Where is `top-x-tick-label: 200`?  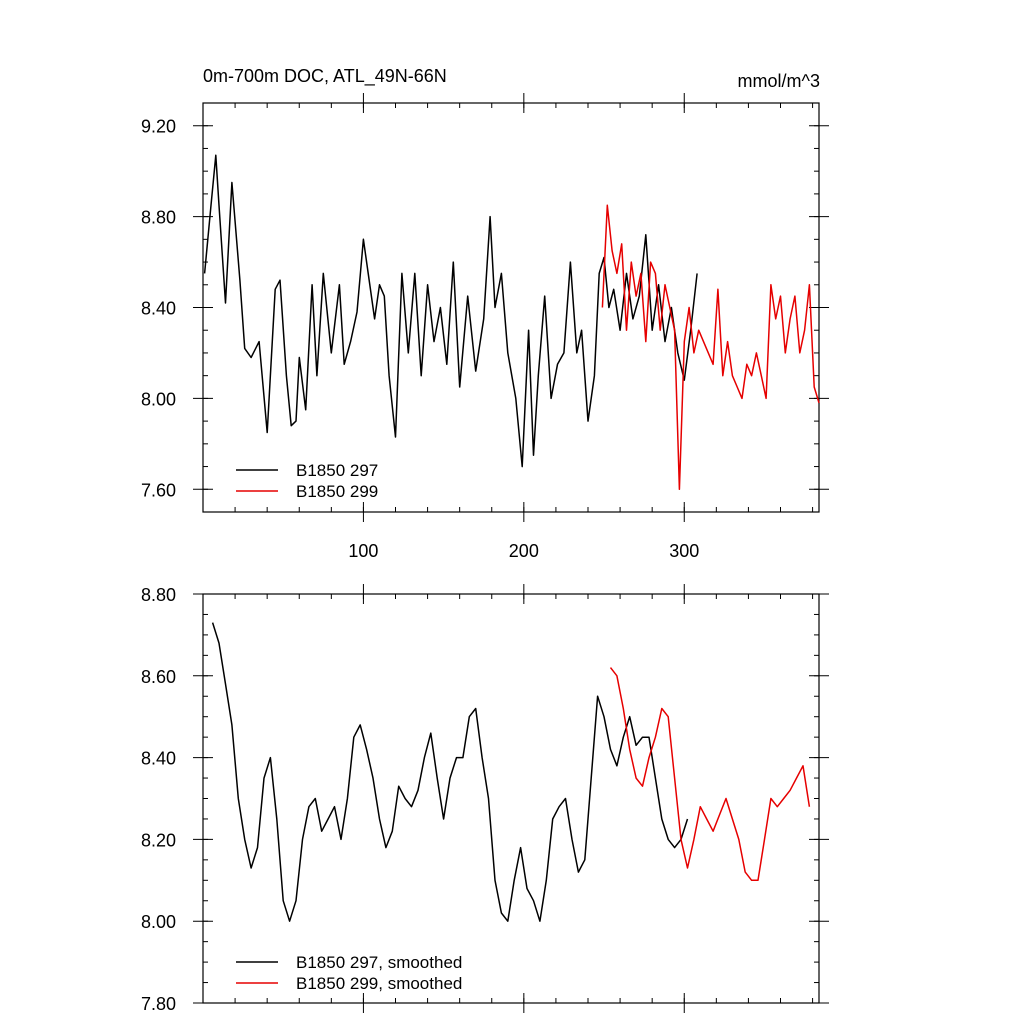
top-x-tick-label: 200 is located at coordinates (524, 551).